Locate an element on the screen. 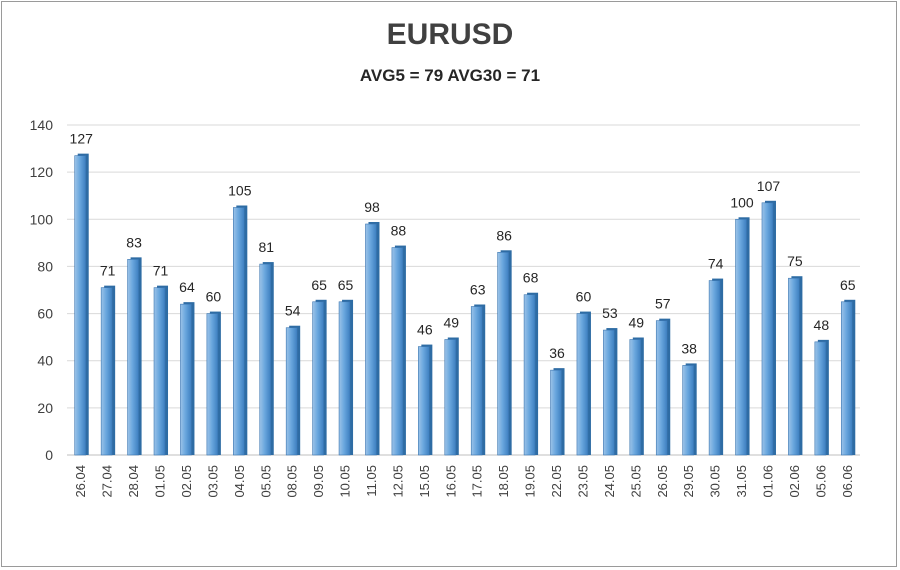 The width and height of the screenshot is (900, 570). data-label: 36 is located at coordinates (557, 353).